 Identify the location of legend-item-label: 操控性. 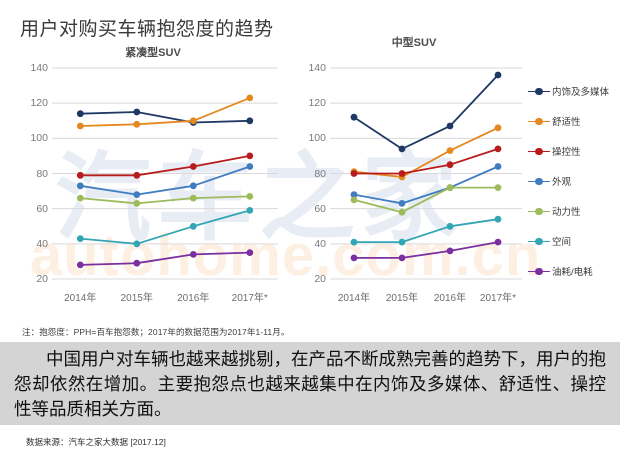
(566, 152).